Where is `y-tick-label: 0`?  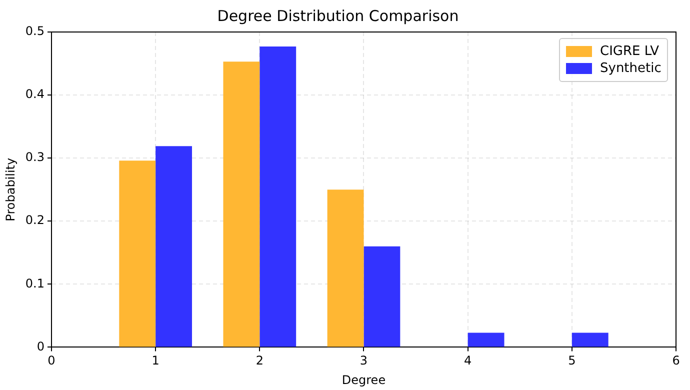
y-tick-label: 0 is located at coordinates (40, 346).